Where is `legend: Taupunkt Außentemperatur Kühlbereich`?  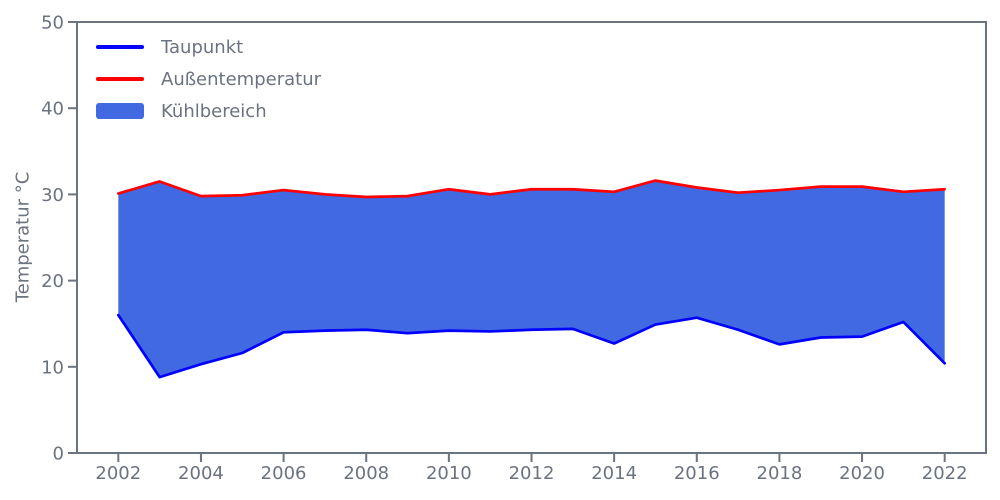
legend: Taupunkt Außentemperatur Kühlbereich is located at coordinates (208, 79).